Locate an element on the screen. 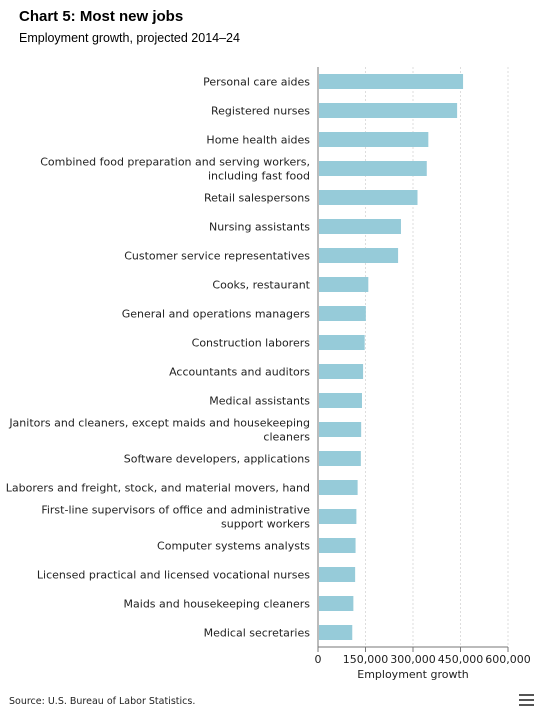  chart-title: Chart 5: Most new jobs is located at coordinates (101, 16).